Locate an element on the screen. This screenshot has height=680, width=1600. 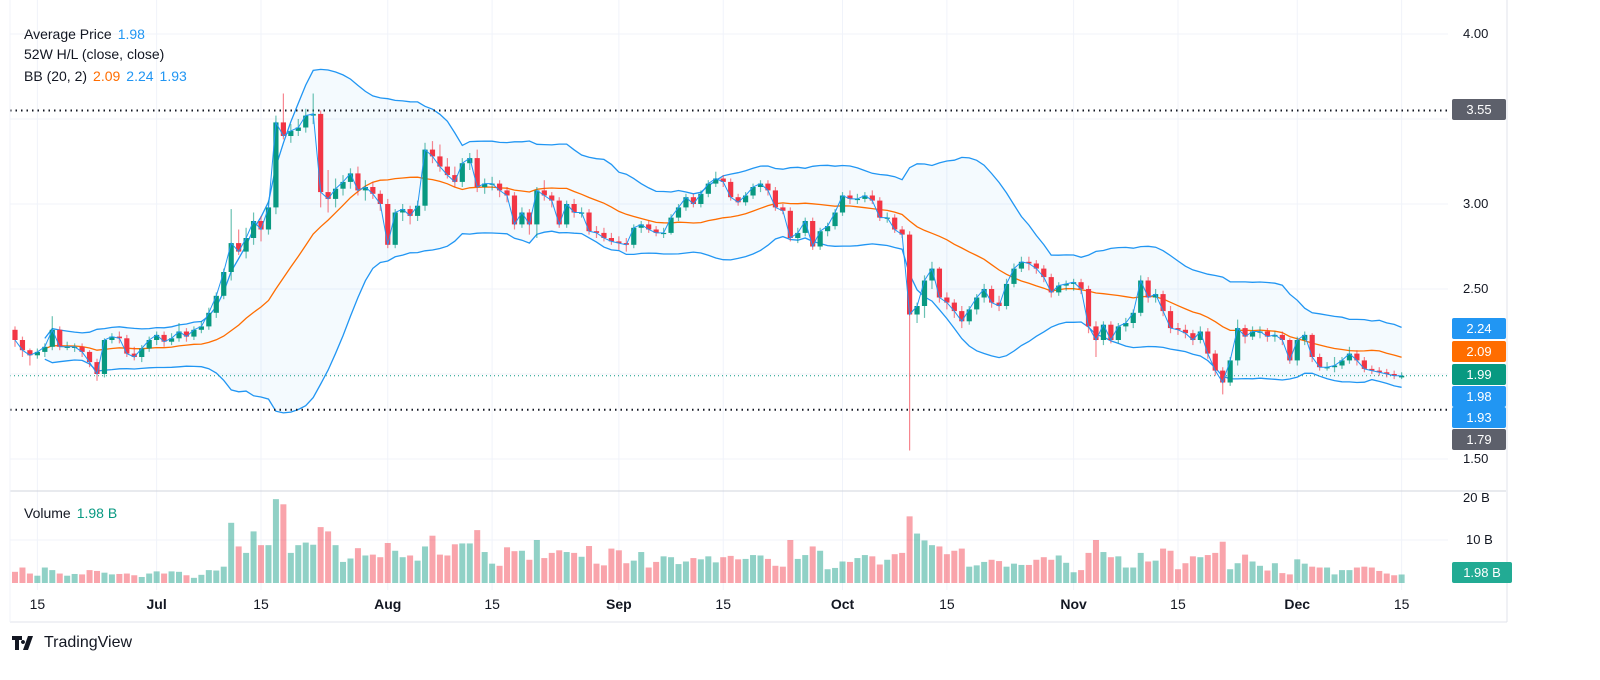
volume-tick: 20 B is located at coordinates (1476, 497).